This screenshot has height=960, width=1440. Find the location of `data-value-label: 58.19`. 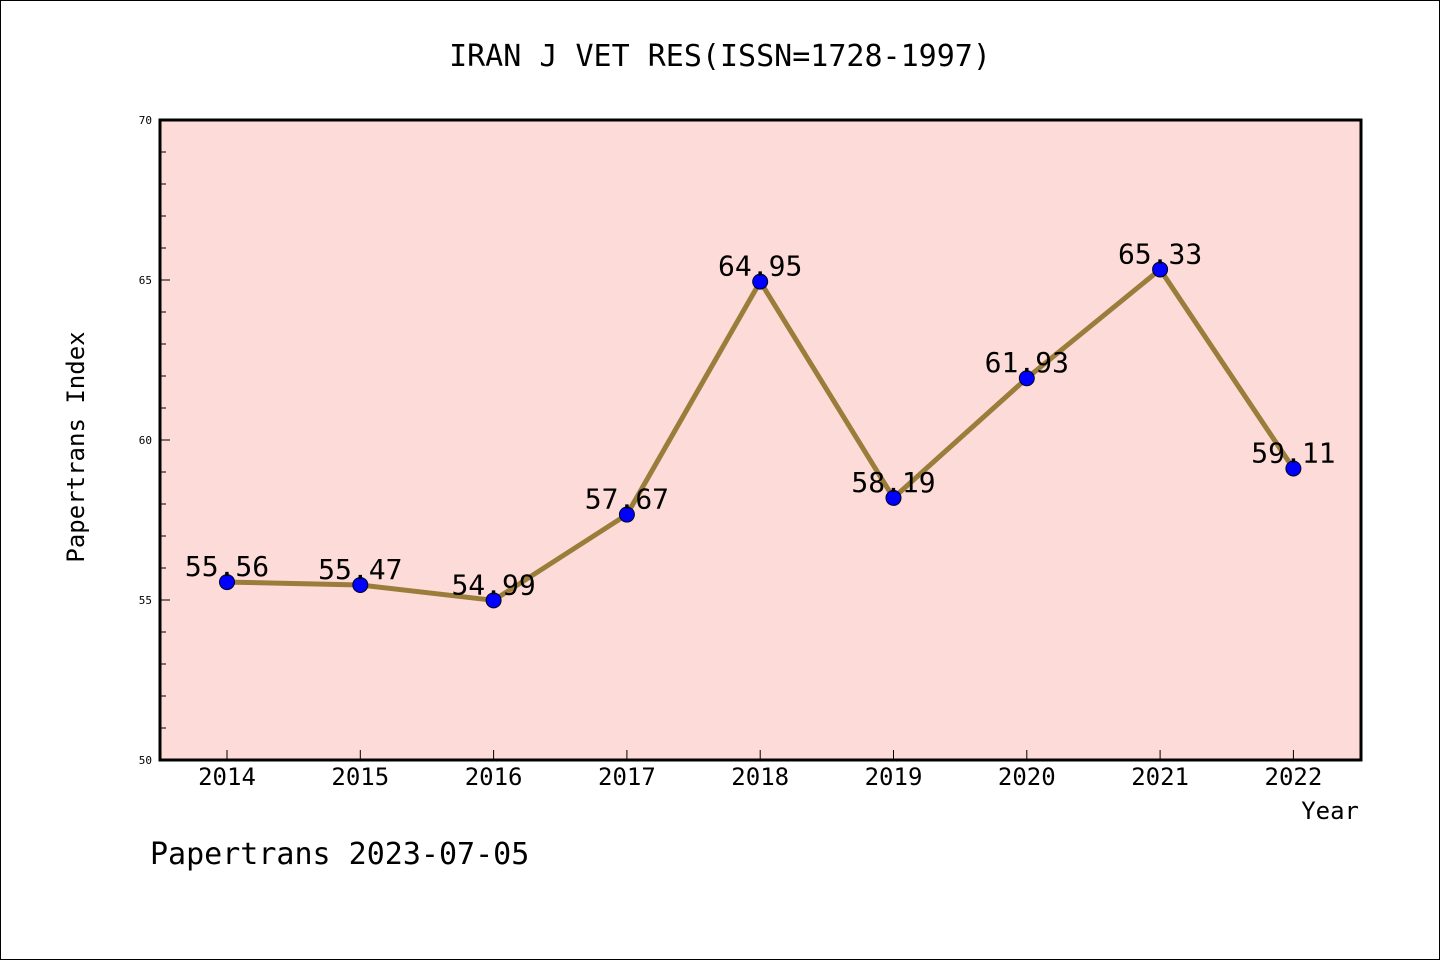

data-value-label: 58.19 is located at coordinates (893, 482).